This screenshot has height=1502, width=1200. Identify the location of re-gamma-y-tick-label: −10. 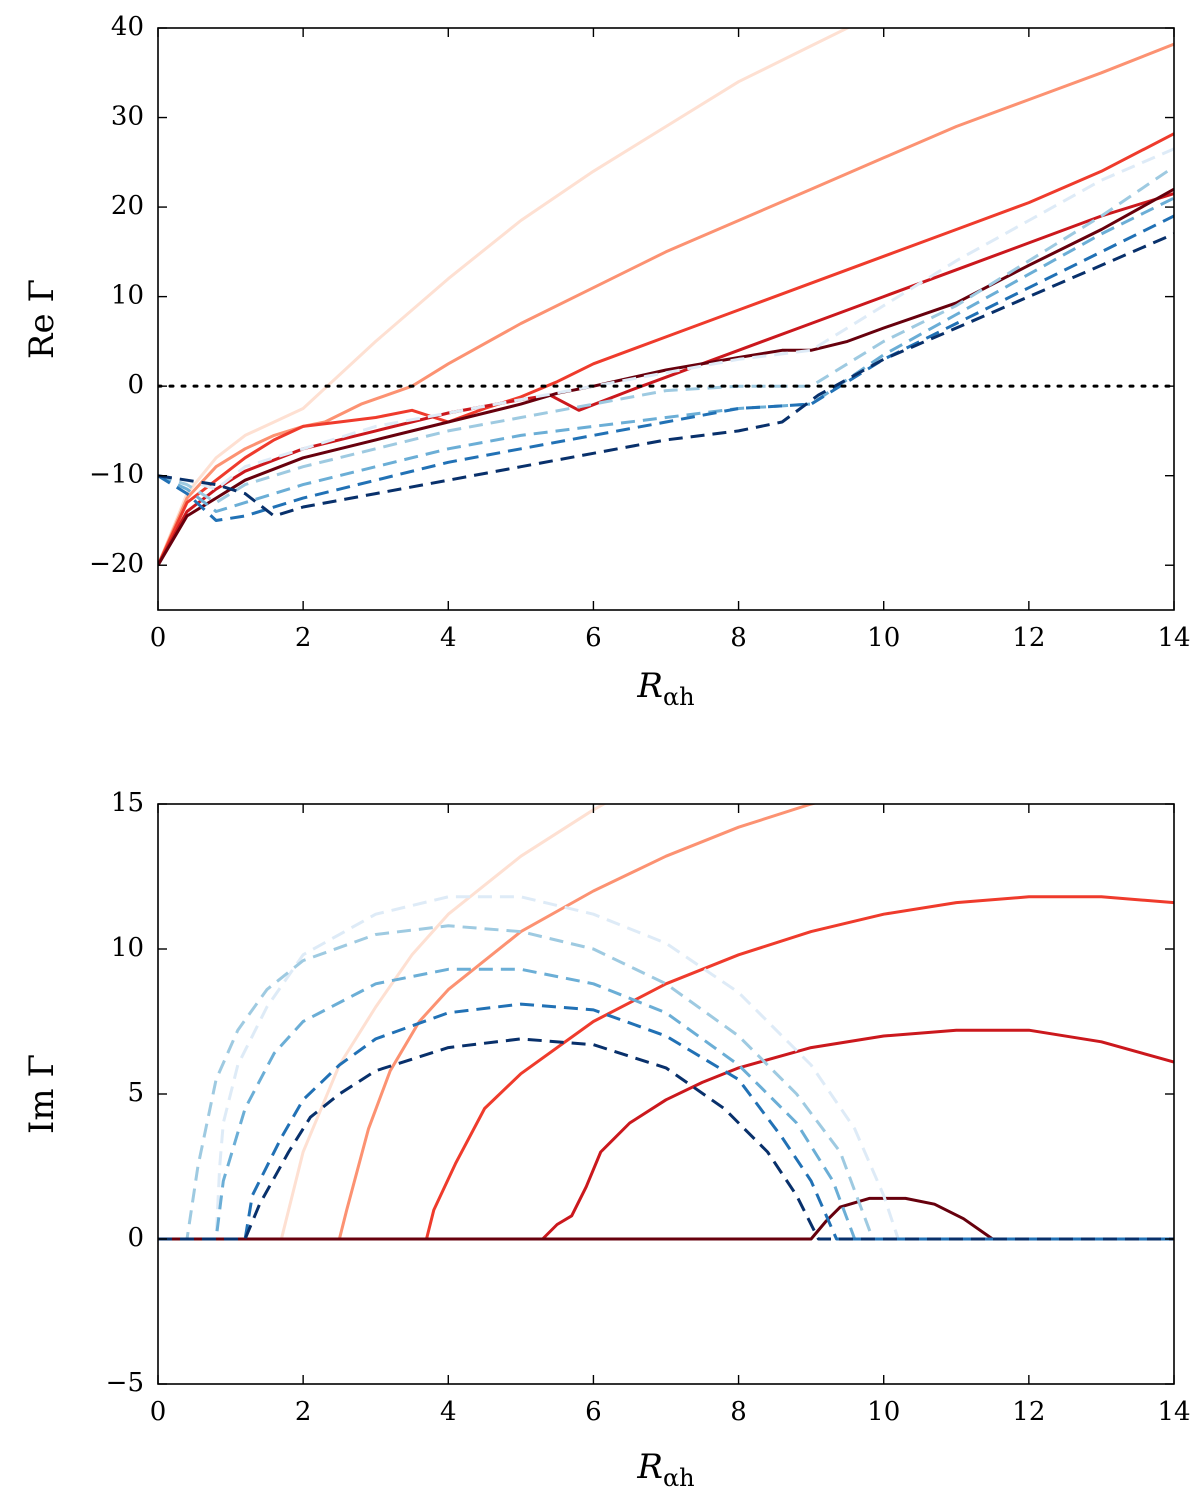
(116, 475).